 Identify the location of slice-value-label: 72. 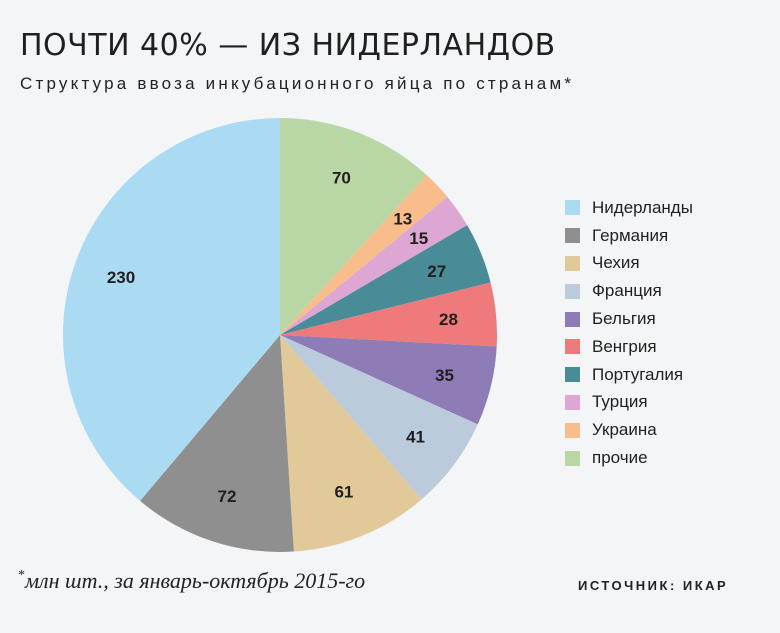
(227, 496).